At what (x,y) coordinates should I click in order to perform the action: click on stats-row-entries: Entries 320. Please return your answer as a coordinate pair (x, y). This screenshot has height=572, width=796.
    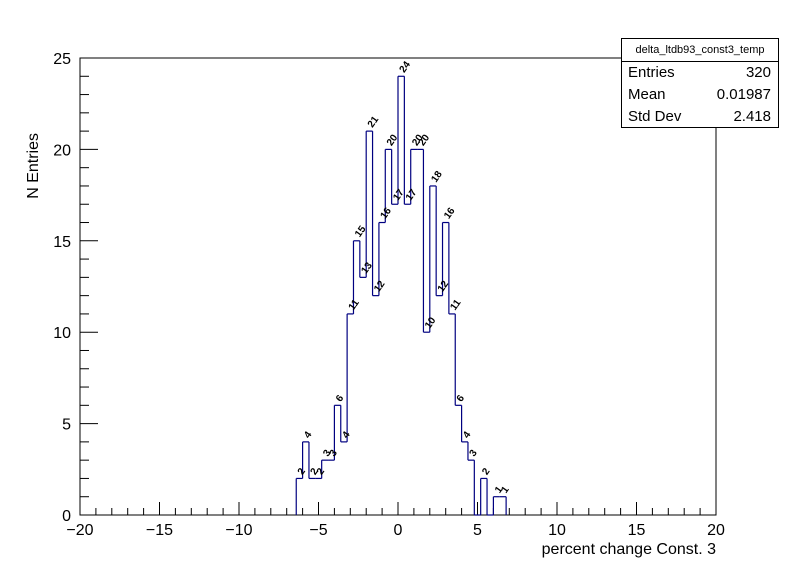
    Looking at the image, I should click on (700, 73).